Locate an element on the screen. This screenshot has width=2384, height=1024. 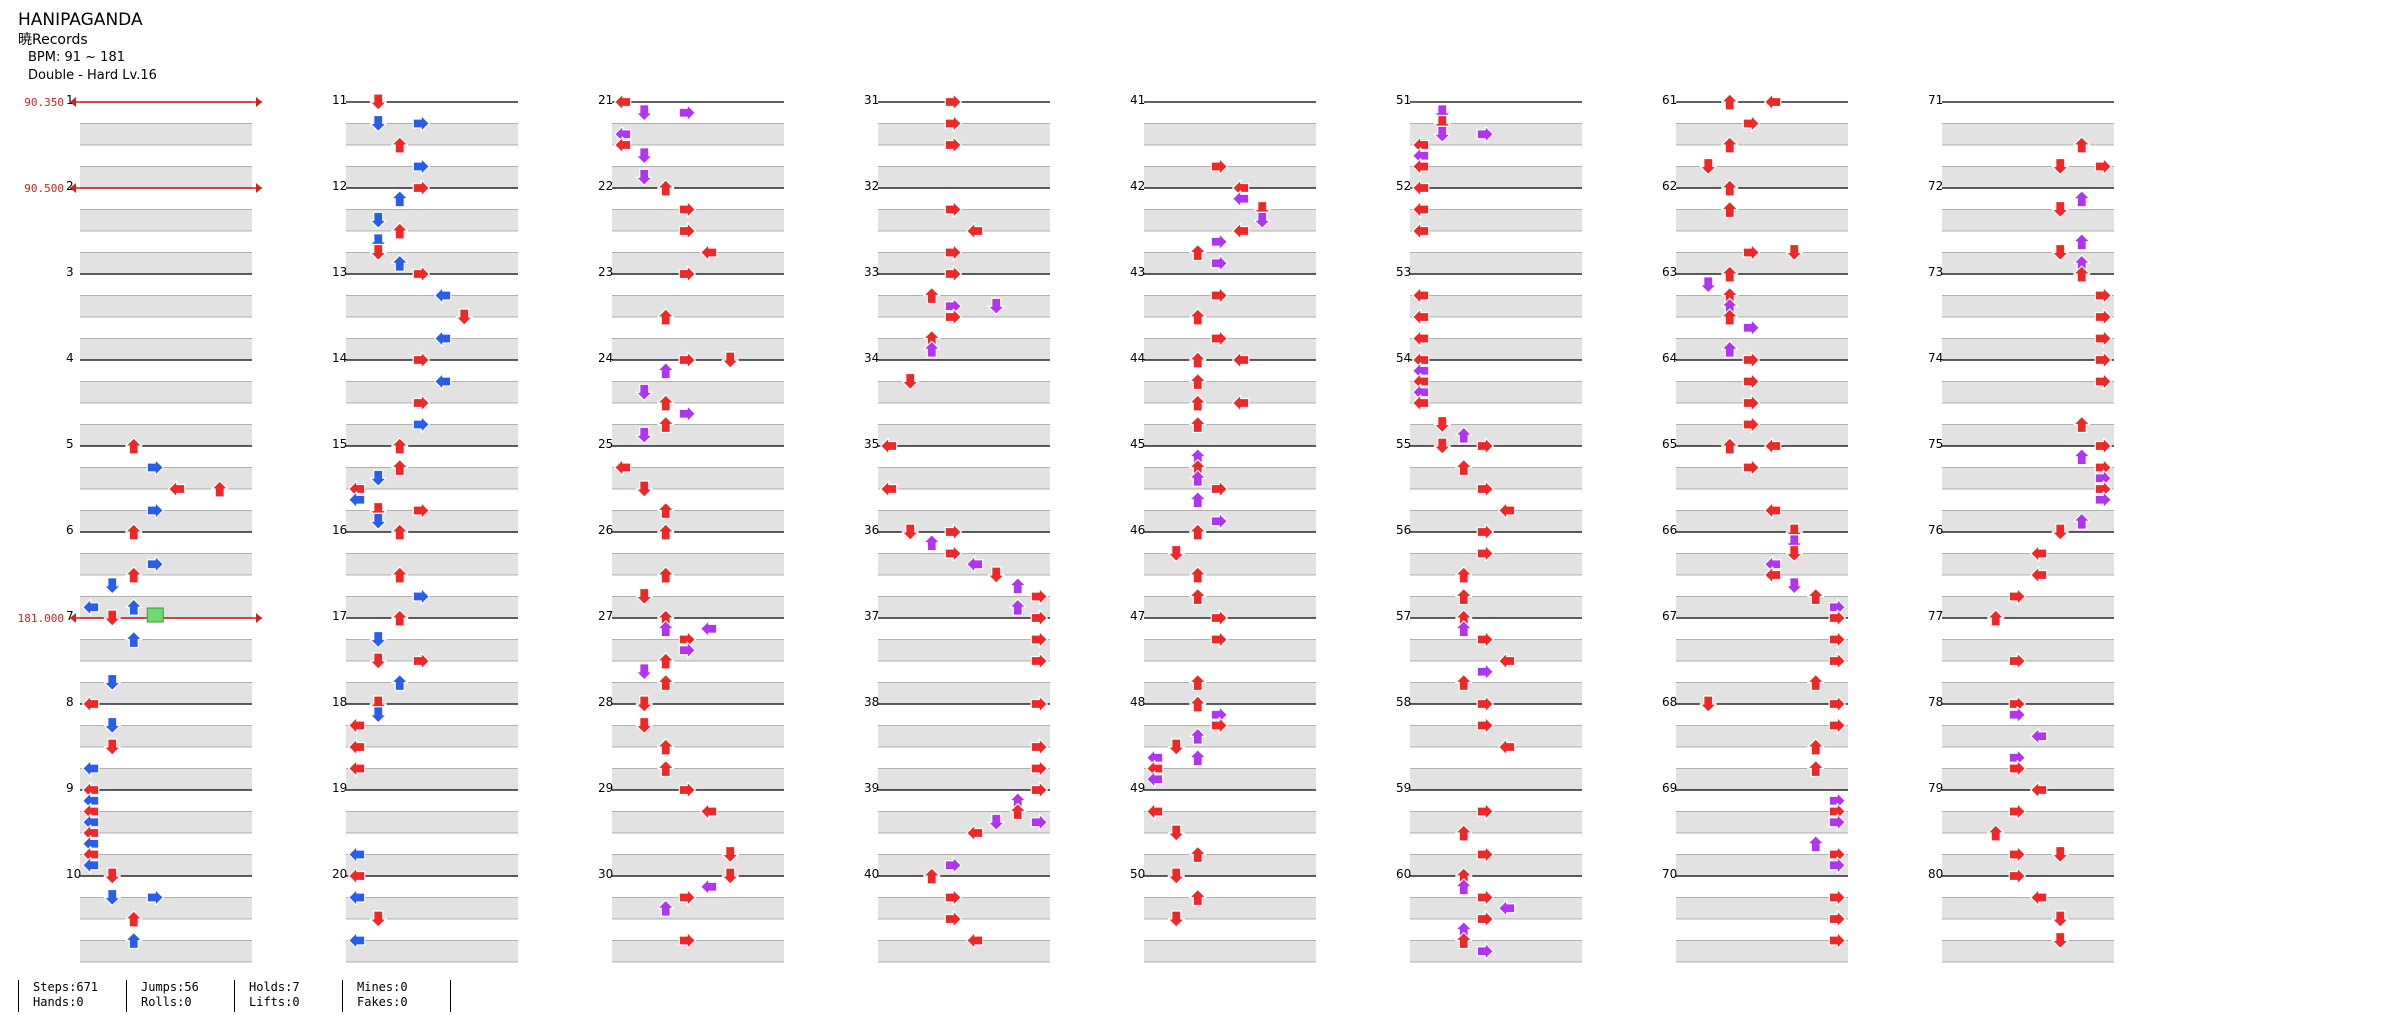
measure-number: 34 is located at coordinates (871, 358).